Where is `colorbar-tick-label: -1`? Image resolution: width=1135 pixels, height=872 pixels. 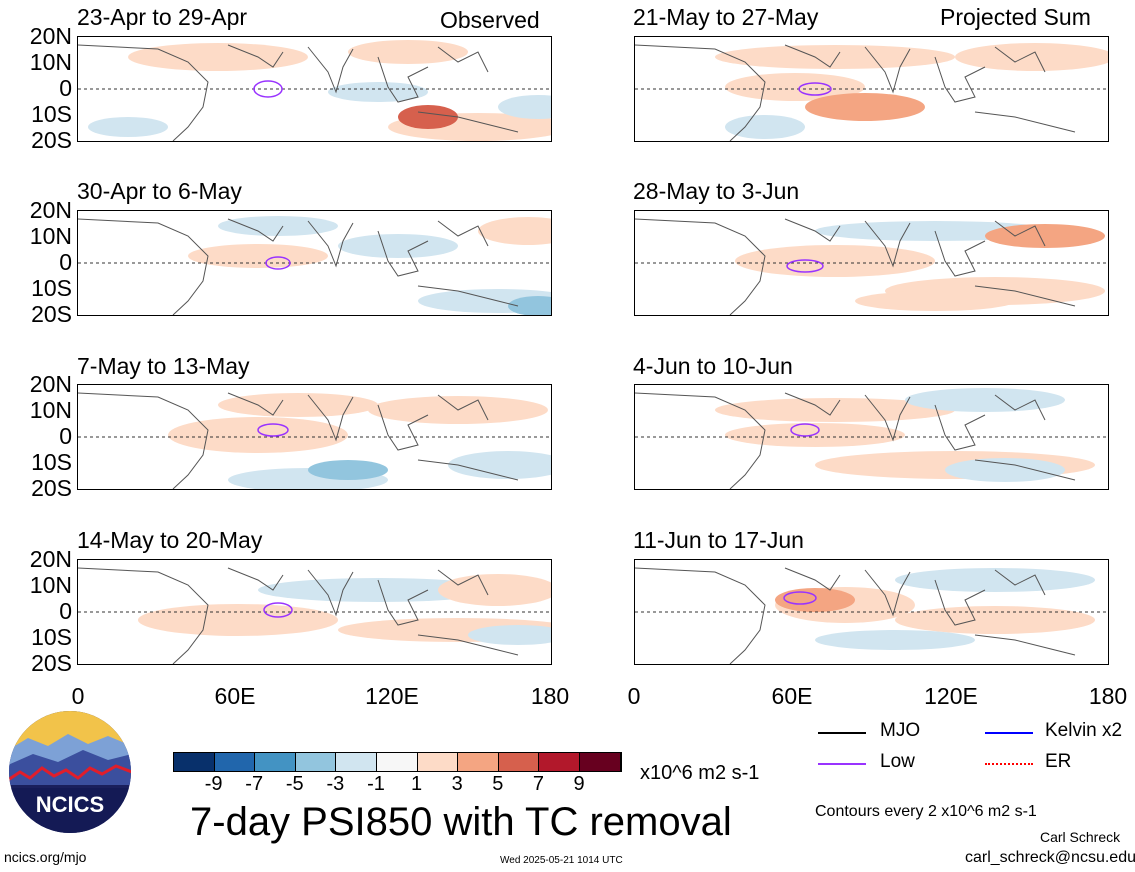
colorbar-tick-label: -1 is located at coordinates (376, 784).